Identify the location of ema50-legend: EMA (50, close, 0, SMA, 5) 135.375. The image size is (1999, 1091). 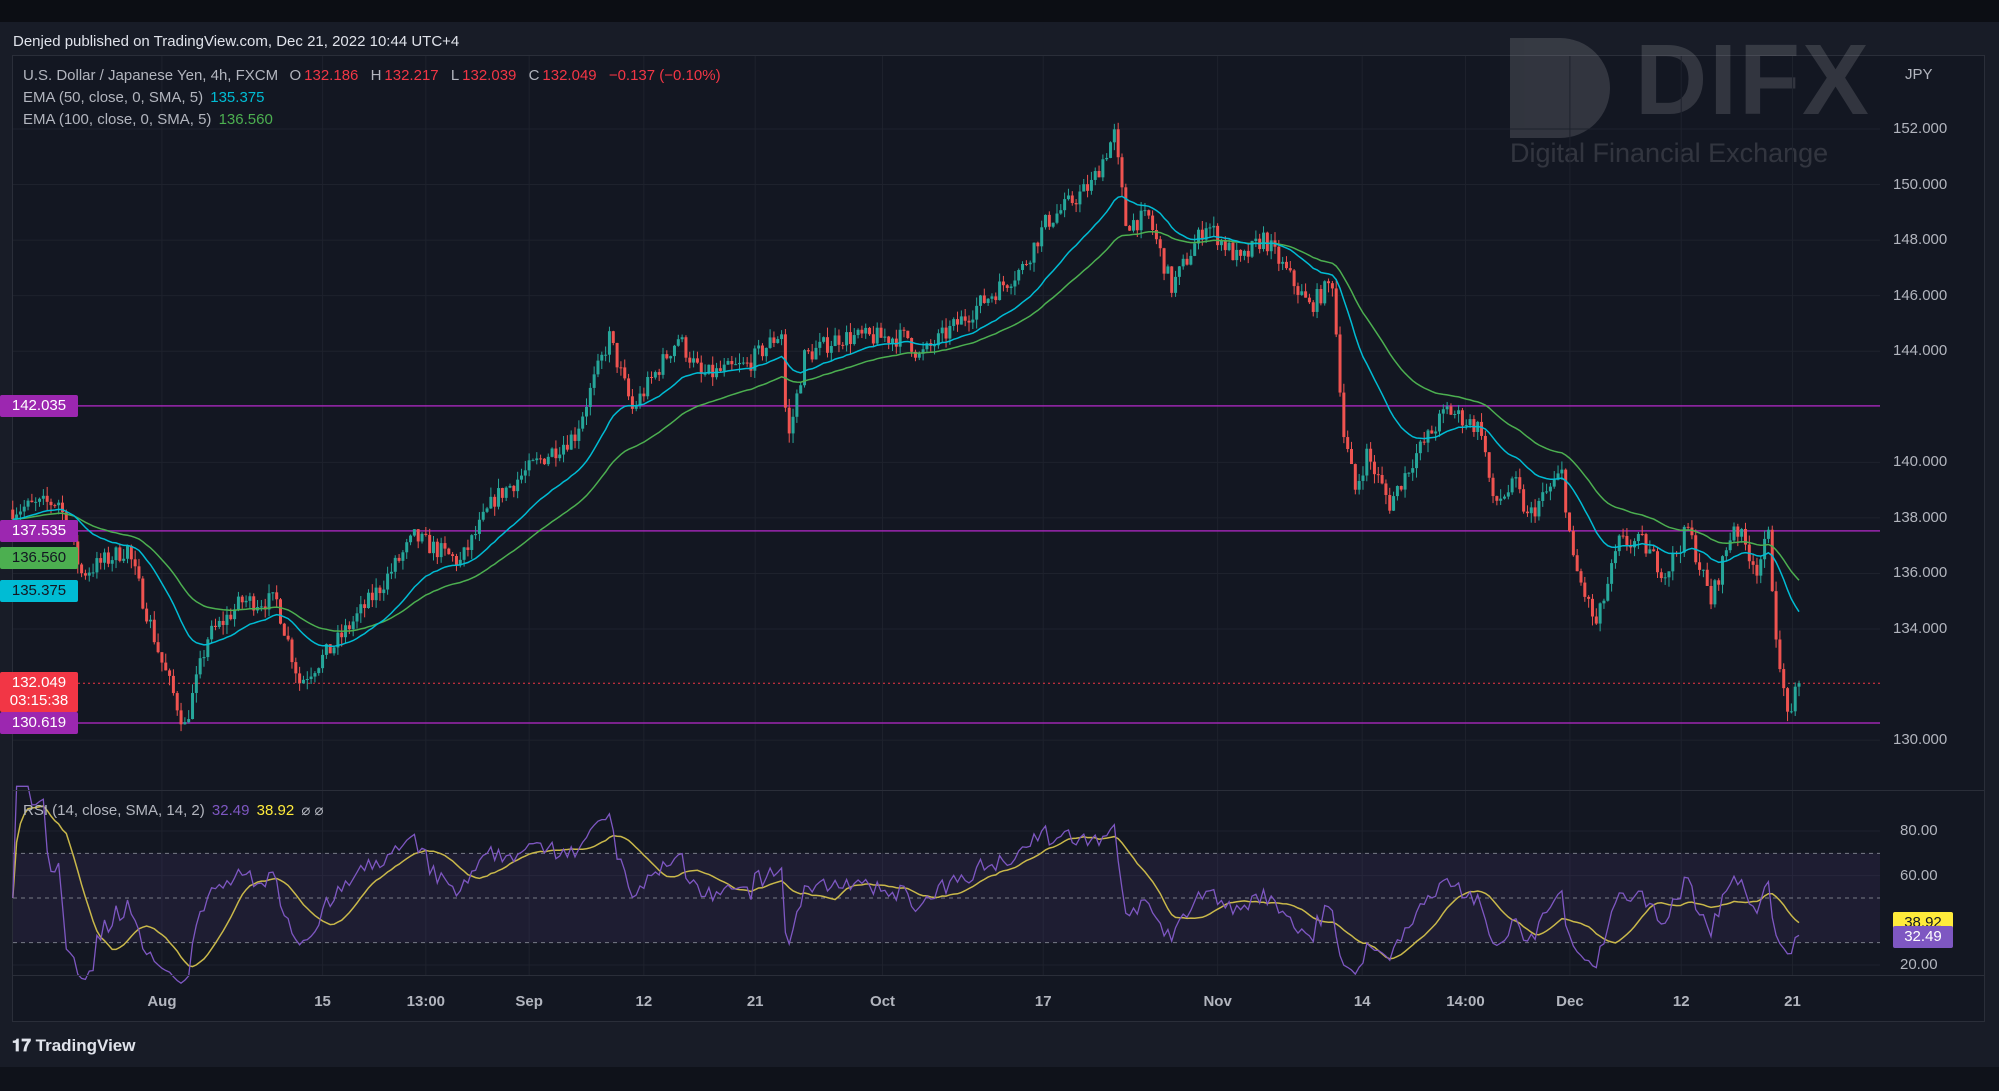
(145, 97).